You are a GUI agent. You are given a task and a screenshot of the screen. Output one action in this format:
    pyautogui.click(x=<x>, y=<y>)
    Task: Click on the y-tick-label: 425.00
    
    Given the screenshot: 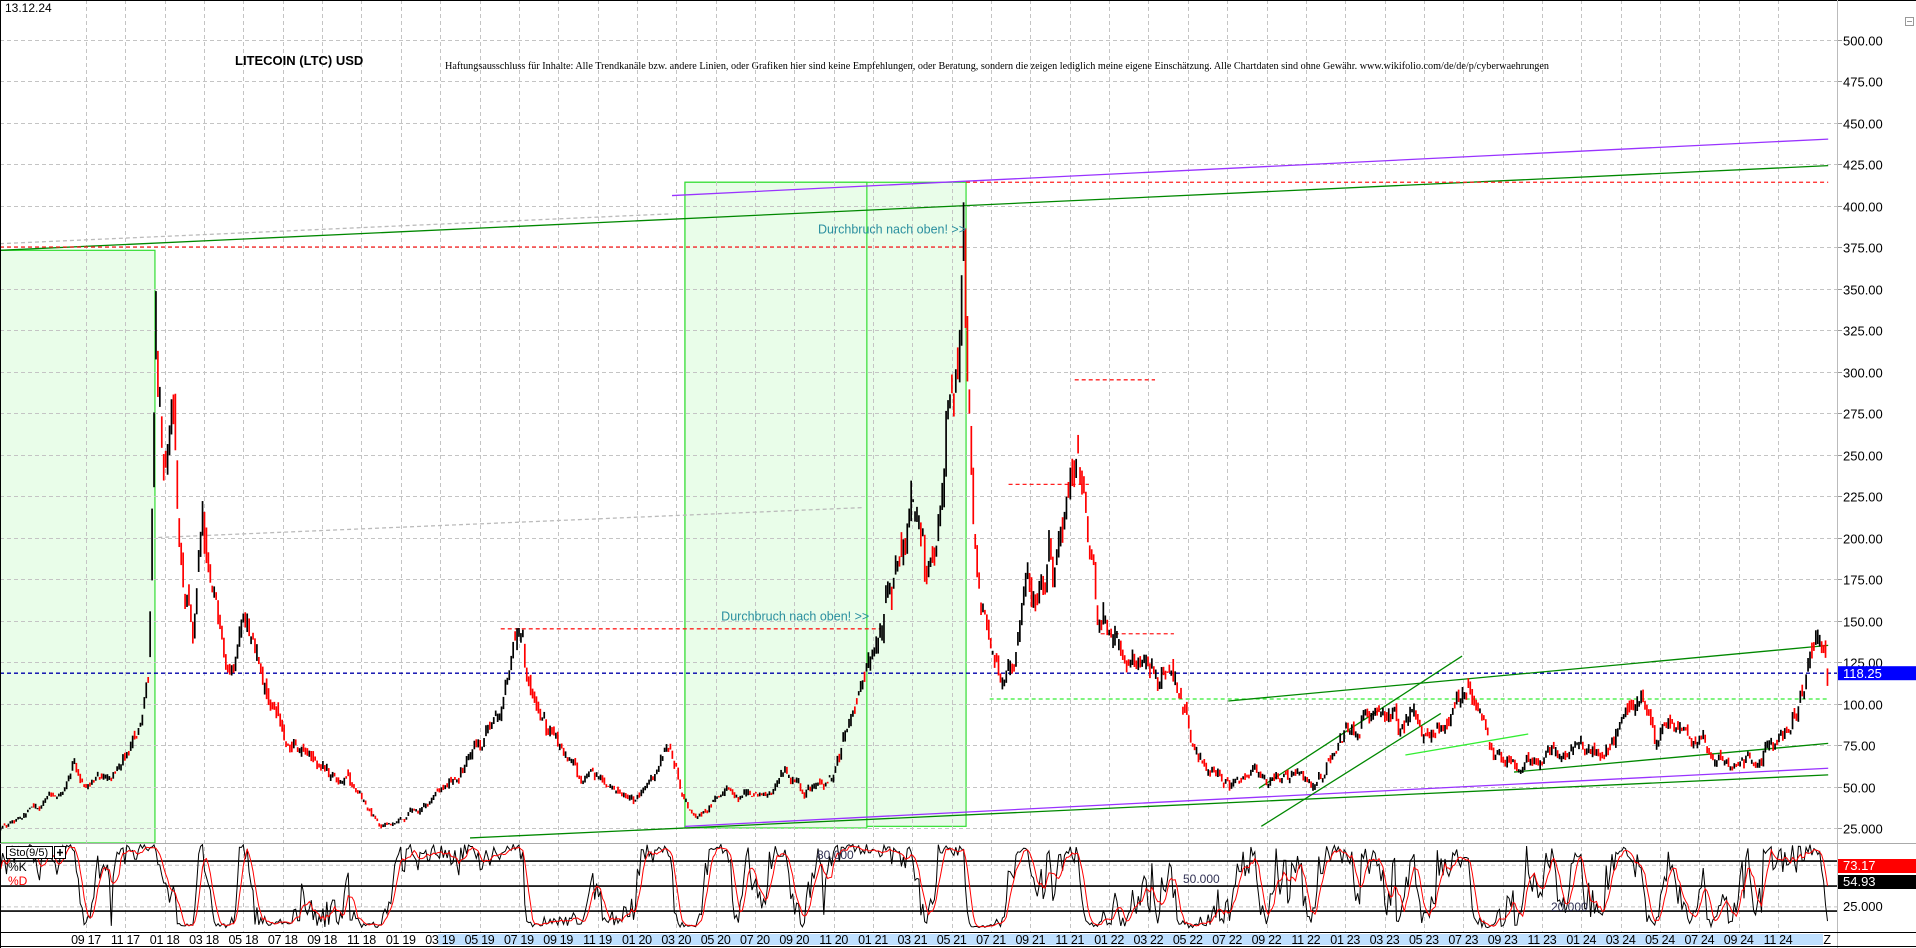 What is the action you would take?
    pyautogui.click(x=1863, y=165)
    